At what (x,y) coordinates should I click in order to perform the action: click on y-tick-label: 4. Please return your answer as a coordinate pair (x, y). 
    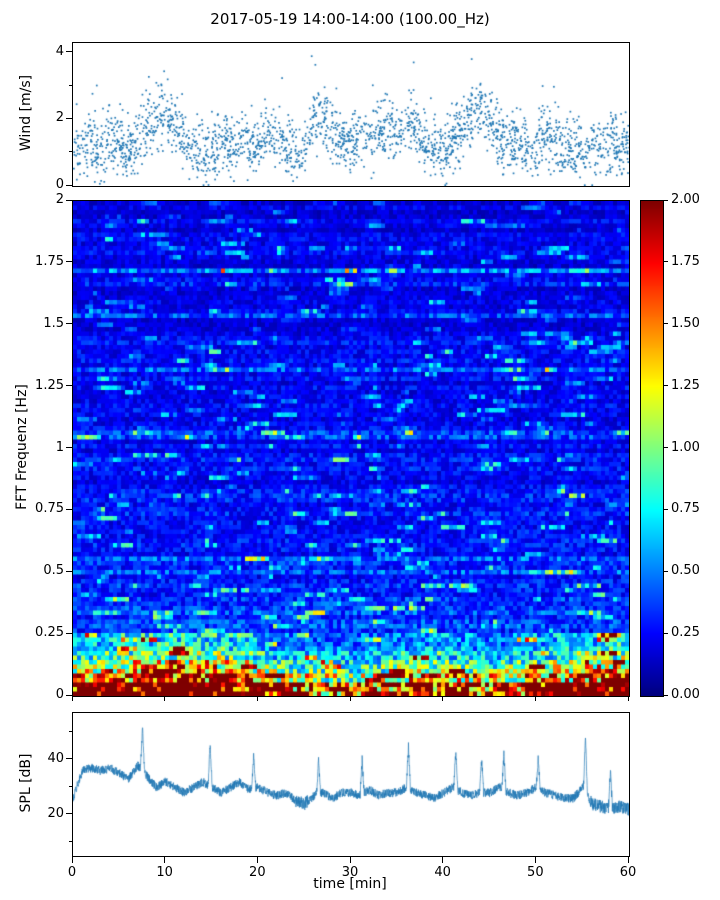
    Looking at the image, I should click on (59, 51).